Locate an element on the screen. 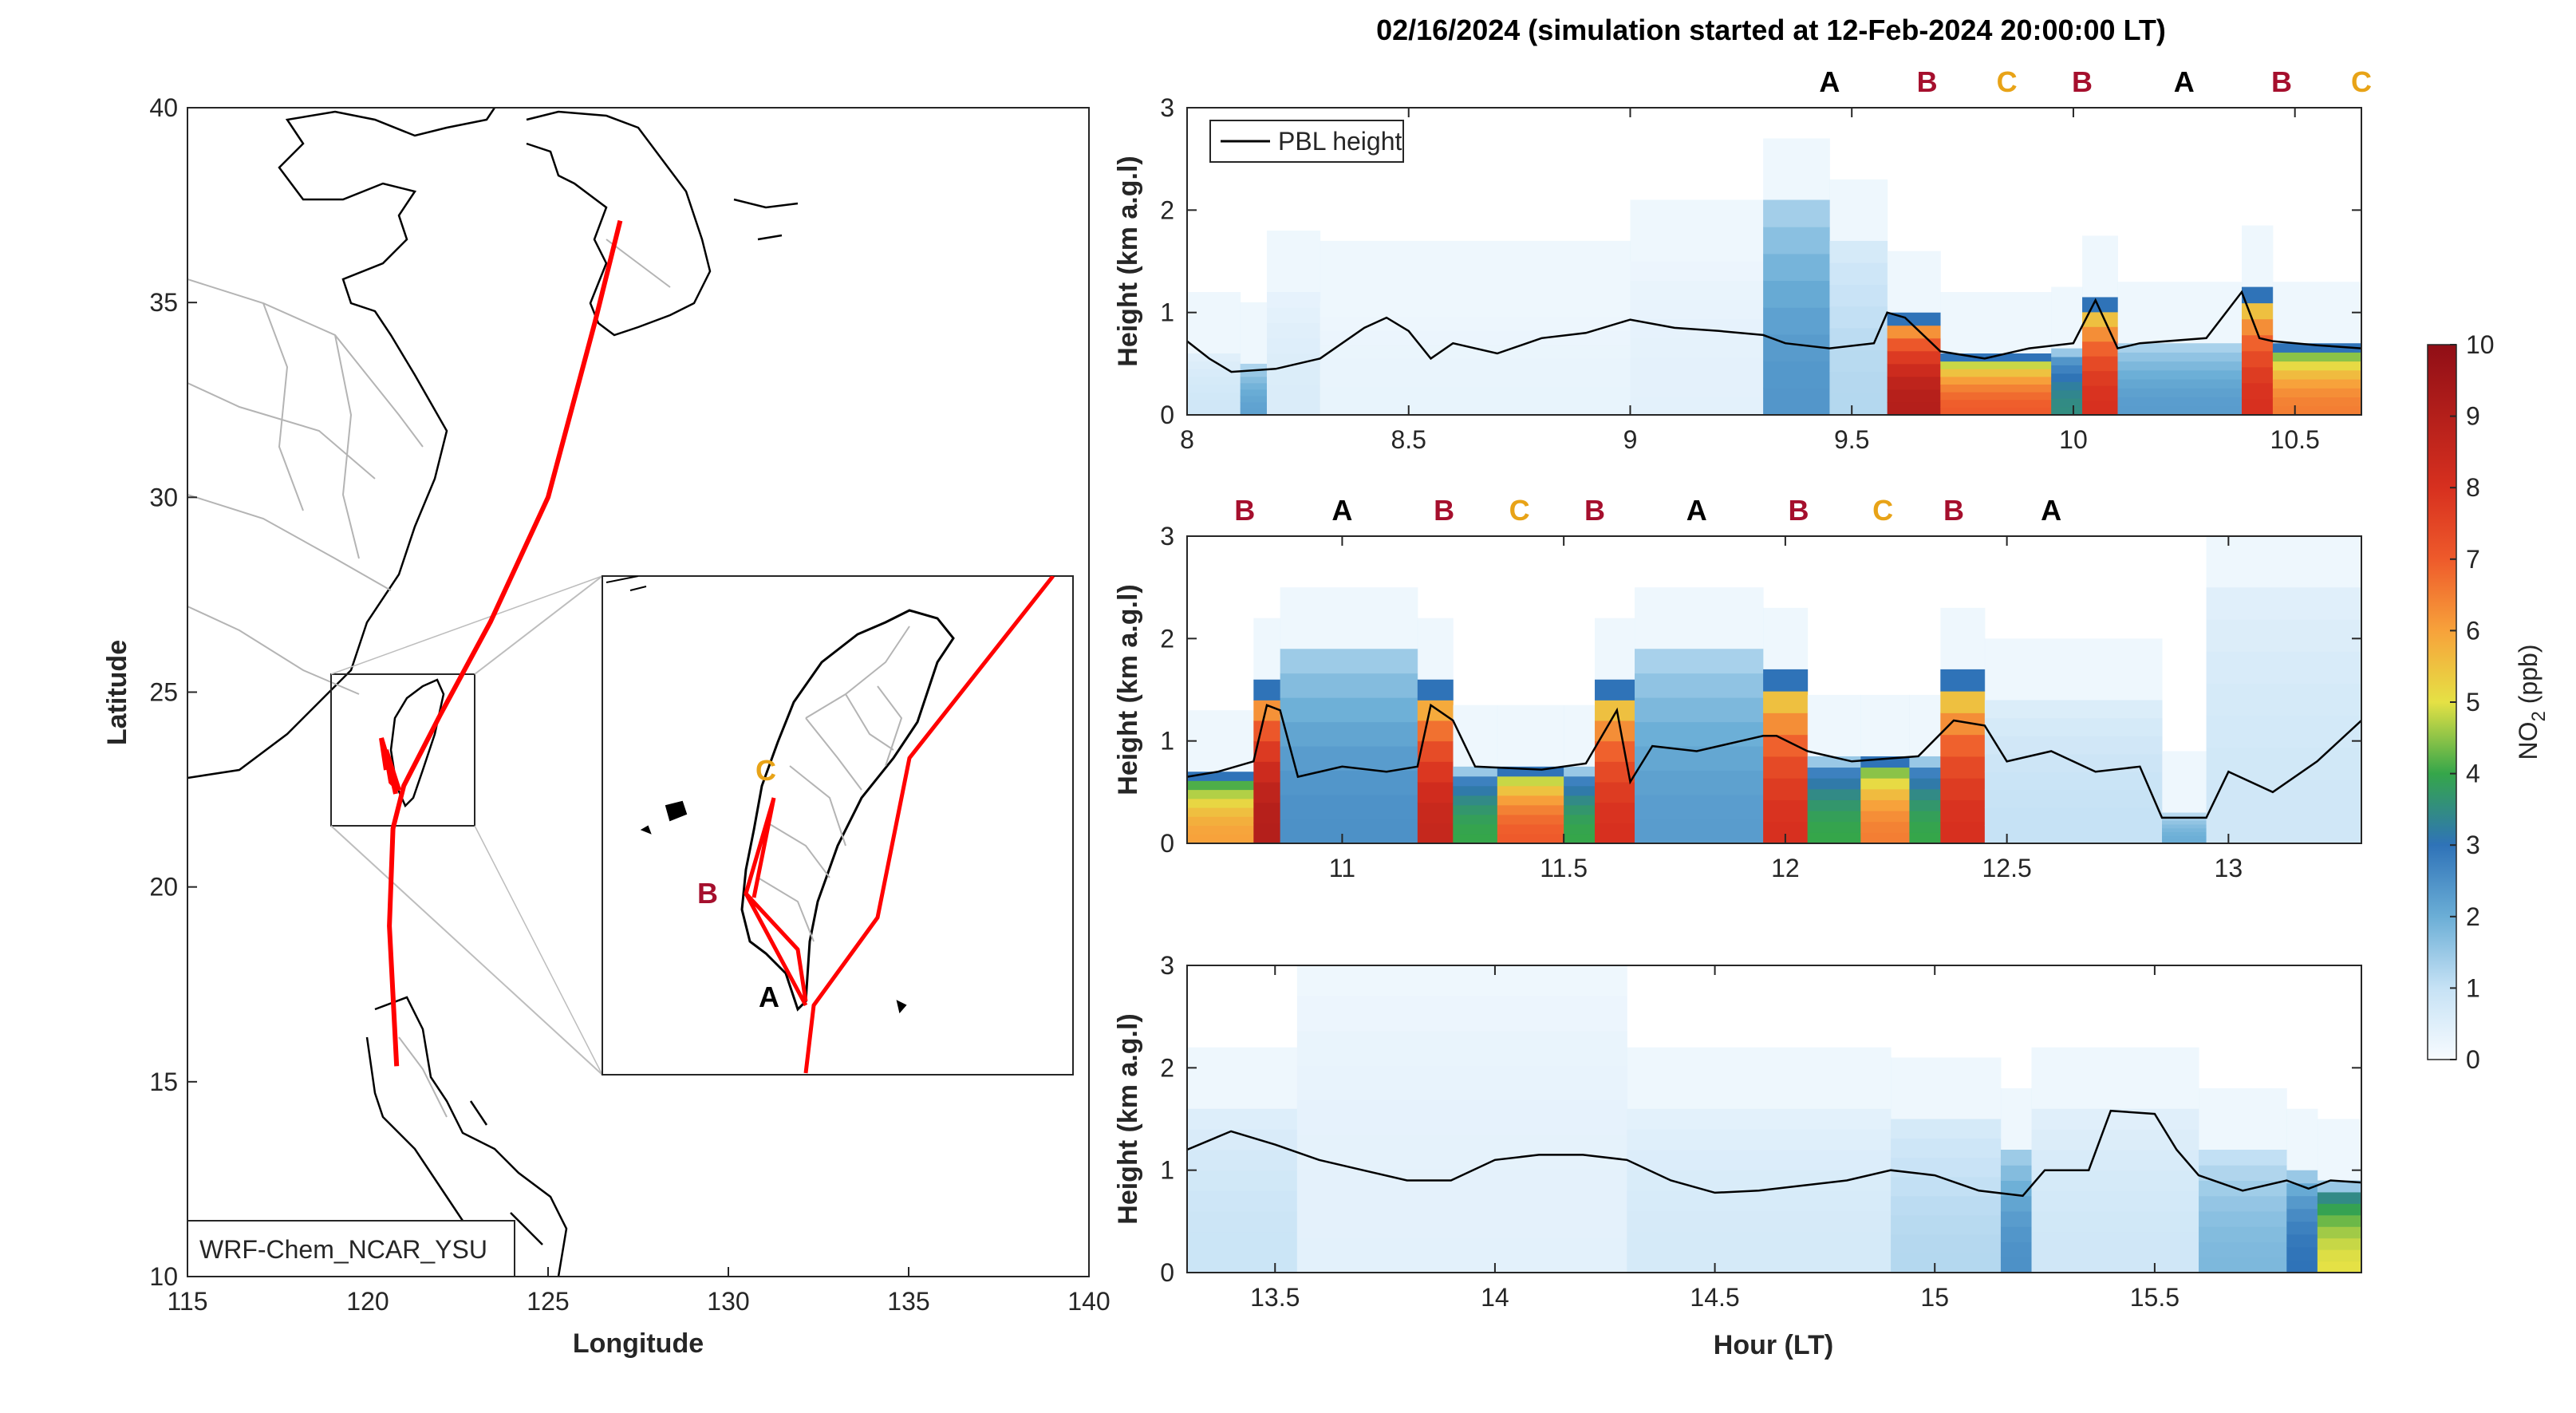 The width and height of the screenshot is (2576, 1413). panel-frame is located at coordinates (1774, 261).